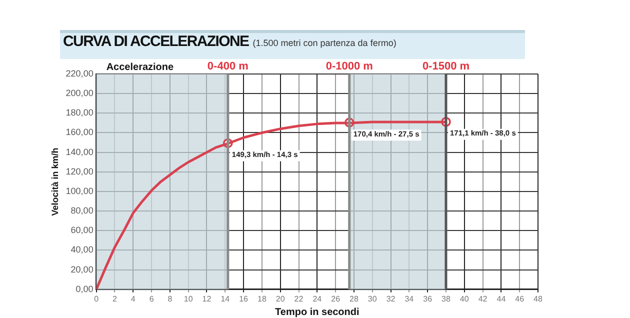  Describe the element at coordinates (446, 299) in the screenshot. I see `x-tick-label: 38` at that location.